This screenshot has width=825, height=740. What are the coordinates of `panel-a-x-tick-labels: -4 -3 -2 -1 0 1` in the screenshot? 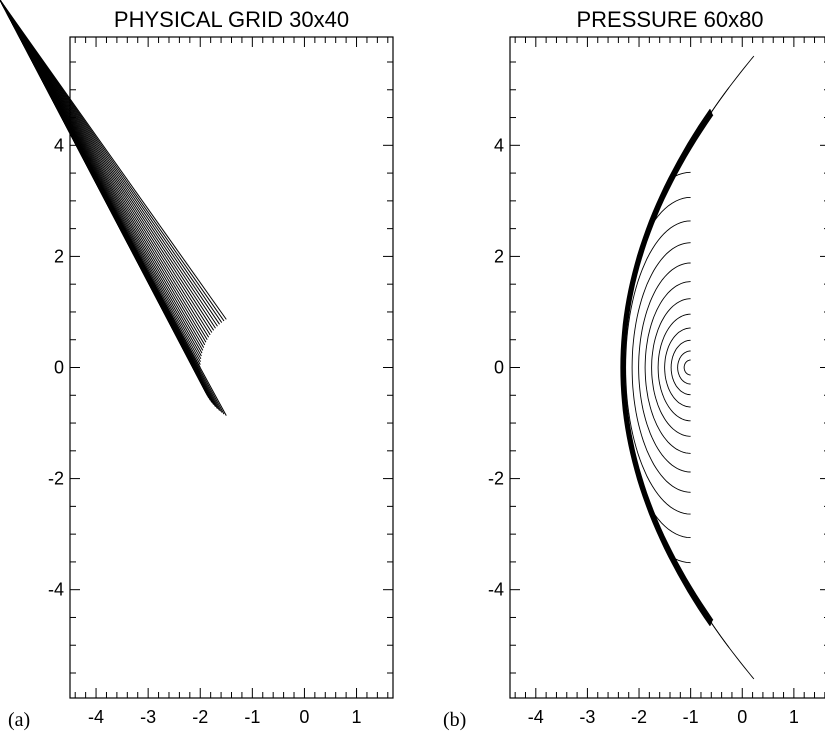 It's located at (224, 717).